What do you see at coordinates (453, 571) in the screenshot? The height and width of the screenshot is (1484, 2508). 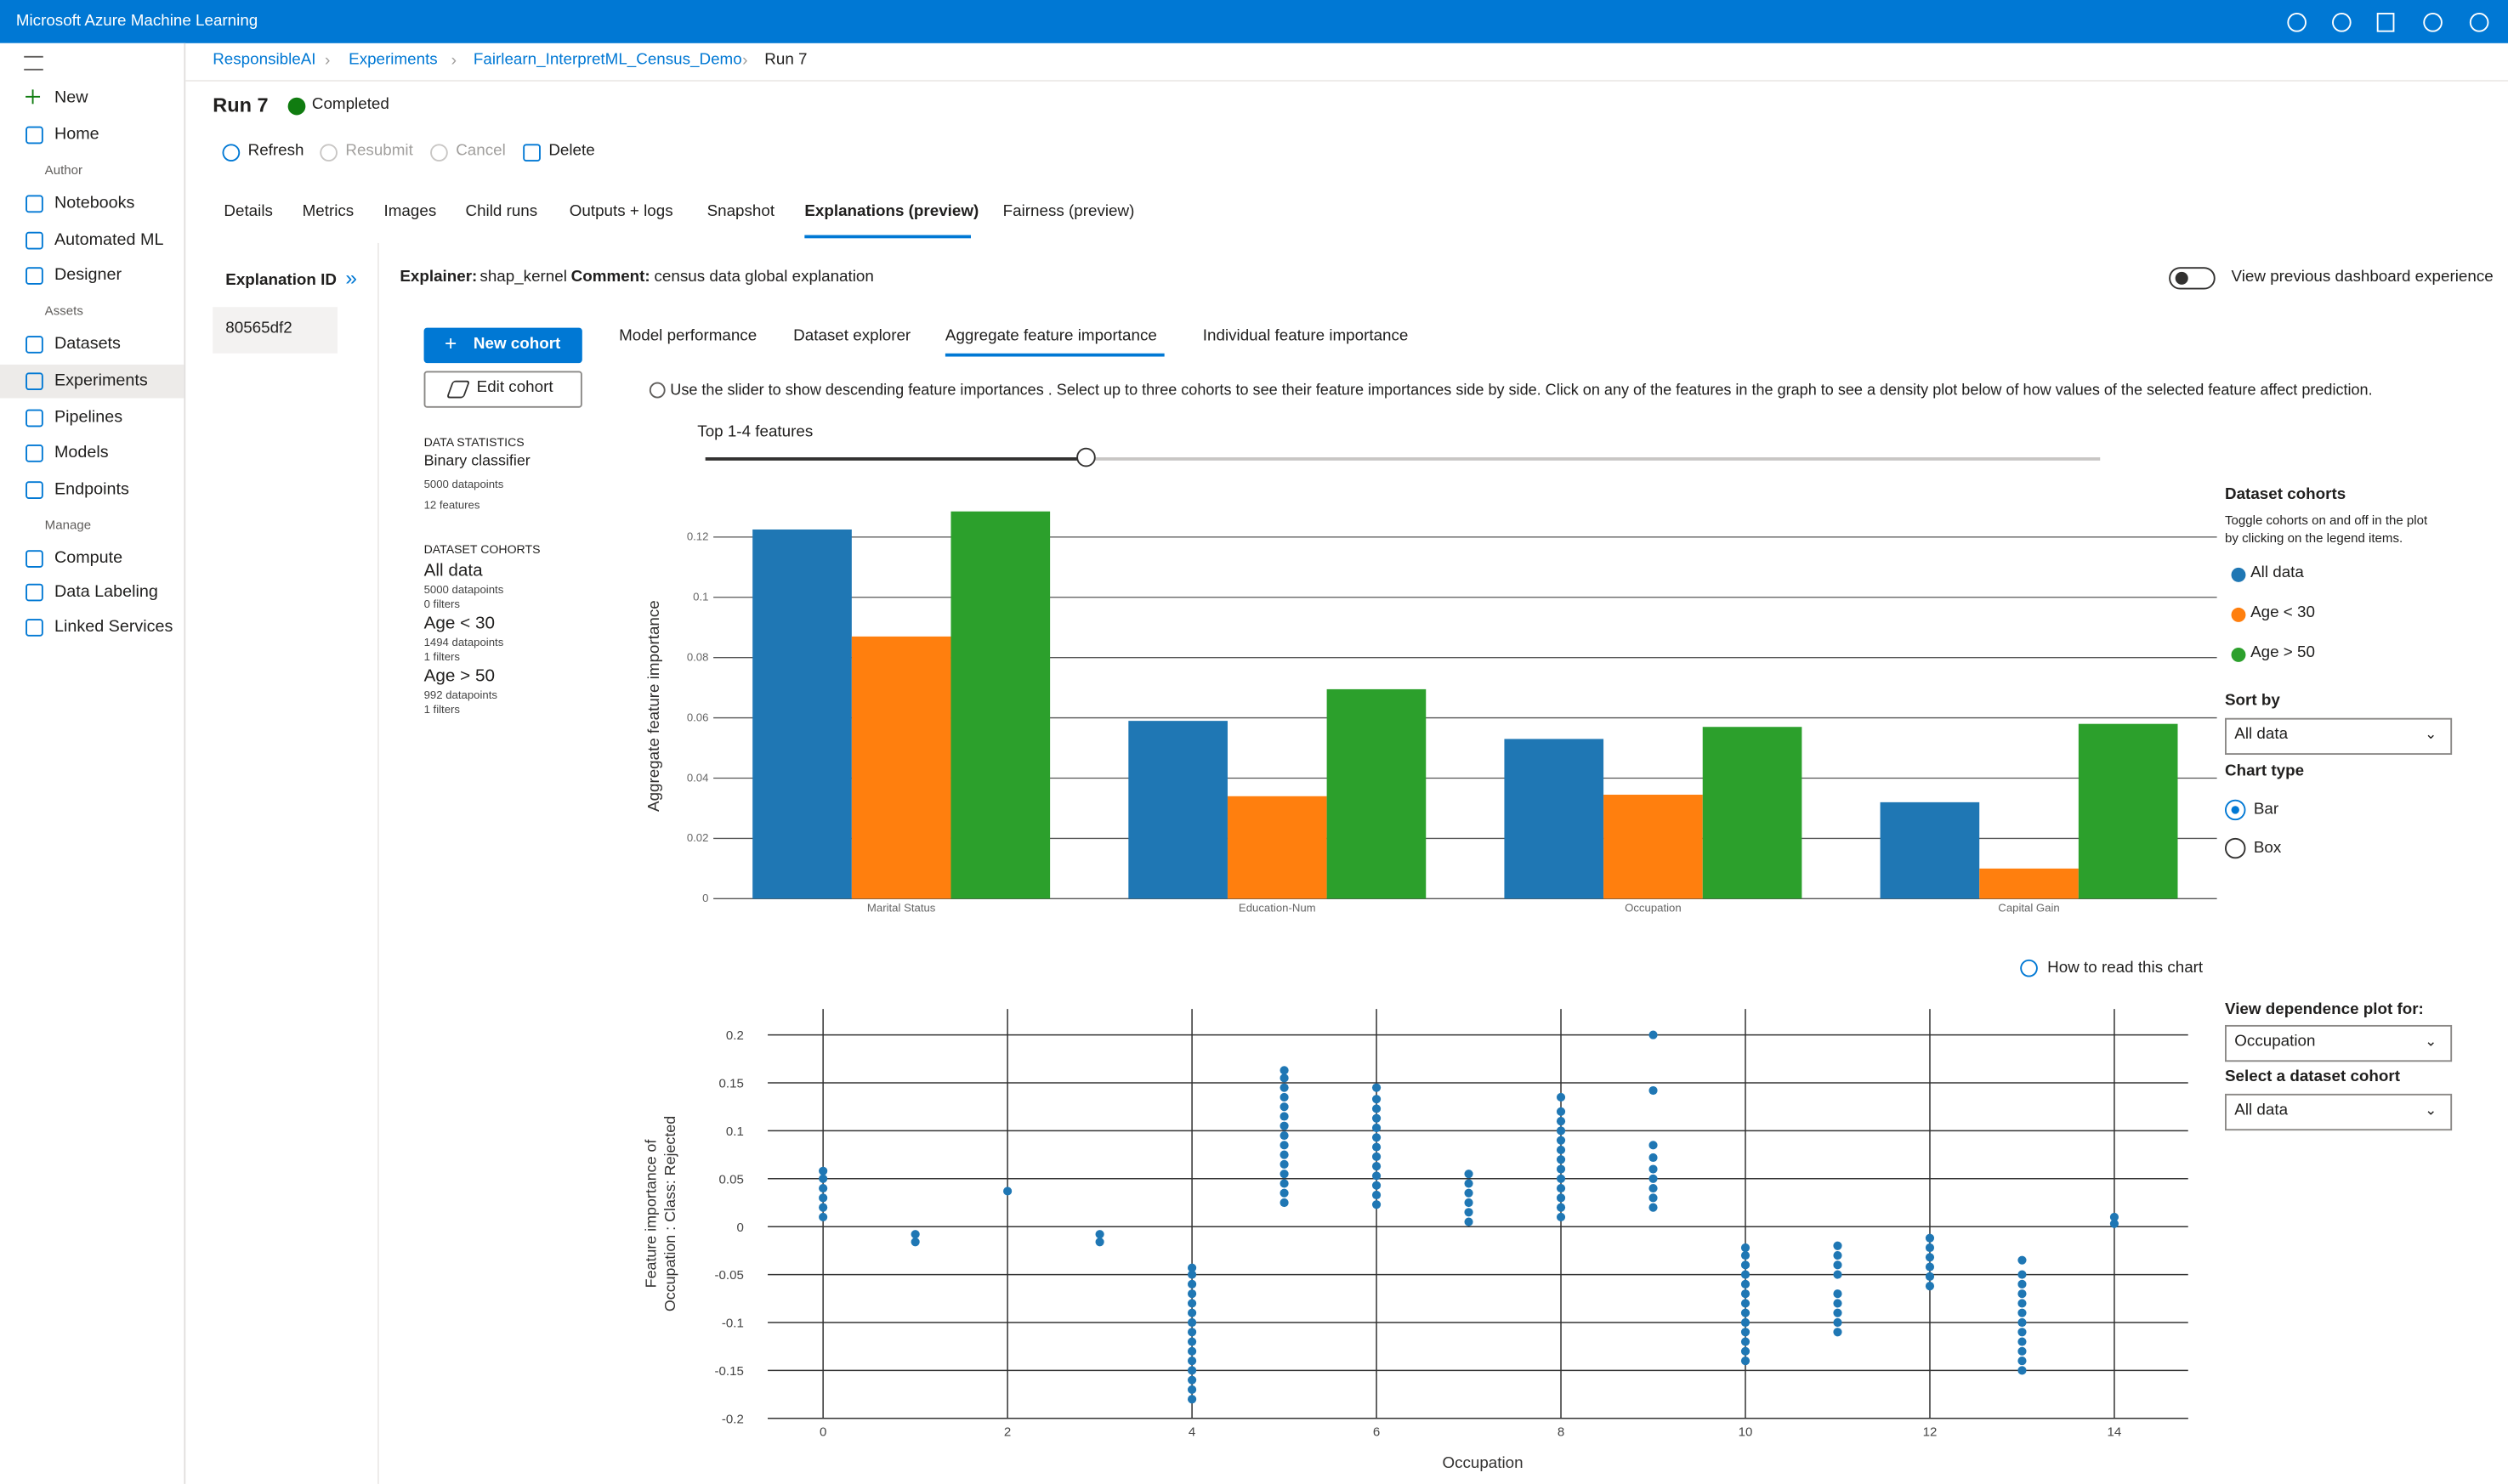 I see `cohort-name: All data` at bounding box center [453, 571].